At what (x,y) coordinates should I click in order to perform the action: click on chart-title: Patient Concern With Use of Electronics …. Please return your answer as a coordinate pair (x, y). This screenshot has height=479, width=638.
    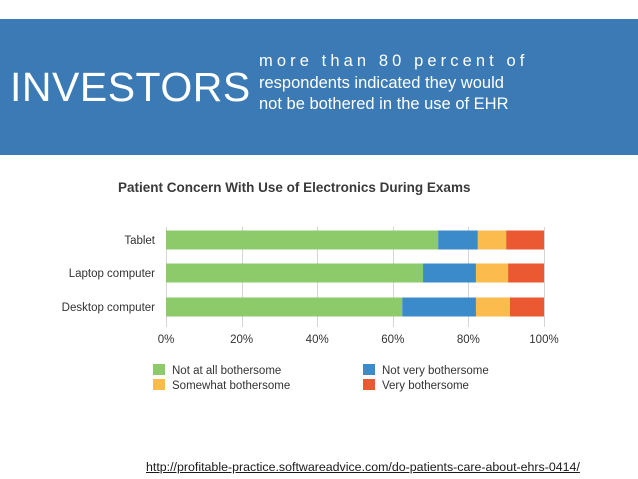
    Looking at the image, I should click on (294, 187).